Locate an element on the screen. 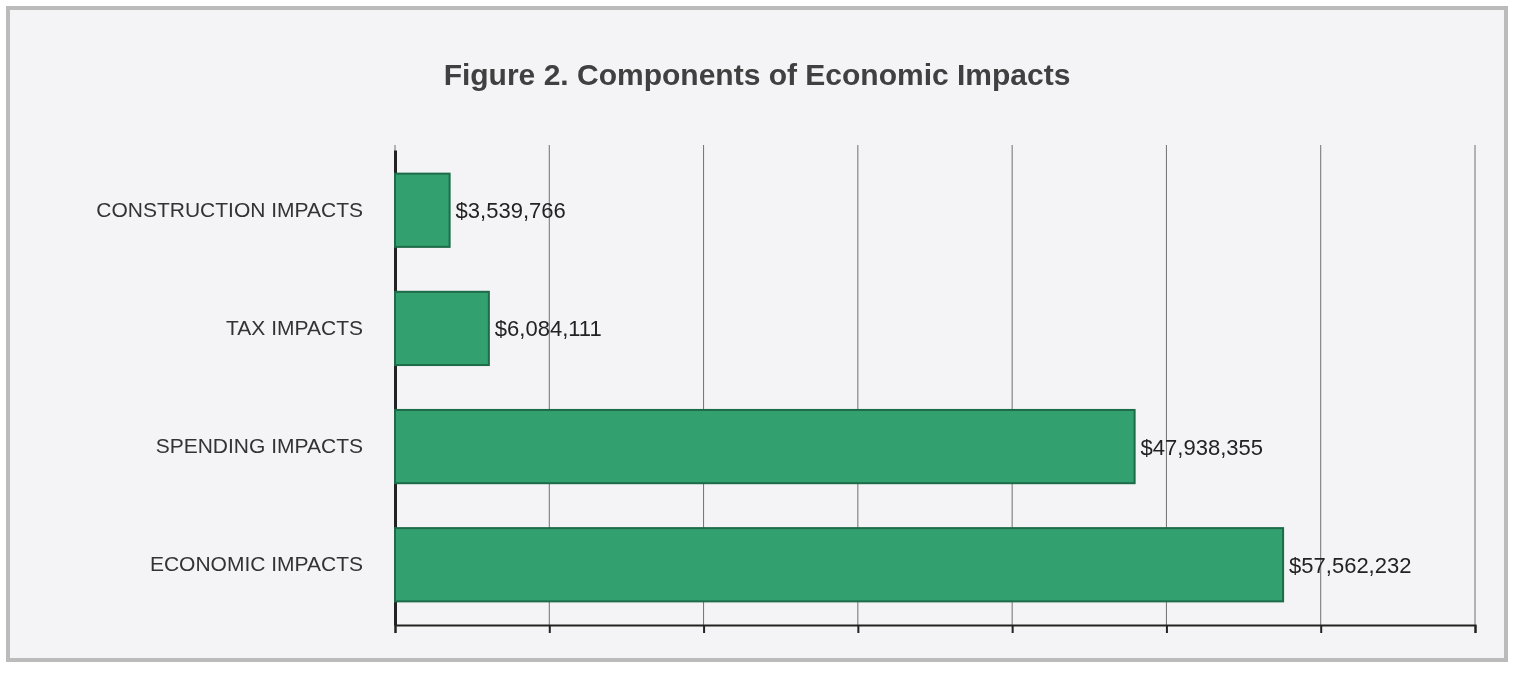 This screenshot has width=1514, height=675. data-label: $6,084,111 is located at coordinates (548, 329).